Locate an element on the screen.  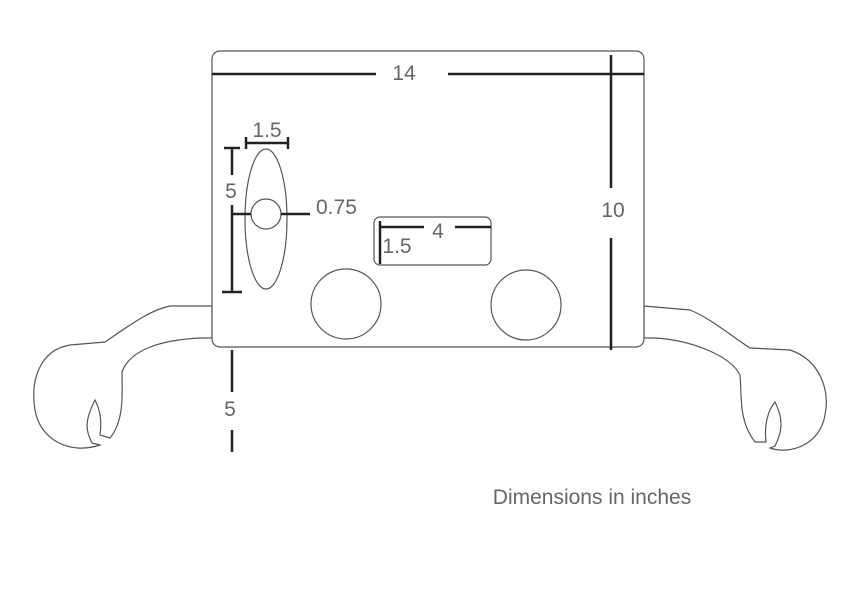
slot is located at coordinates (432, 241).